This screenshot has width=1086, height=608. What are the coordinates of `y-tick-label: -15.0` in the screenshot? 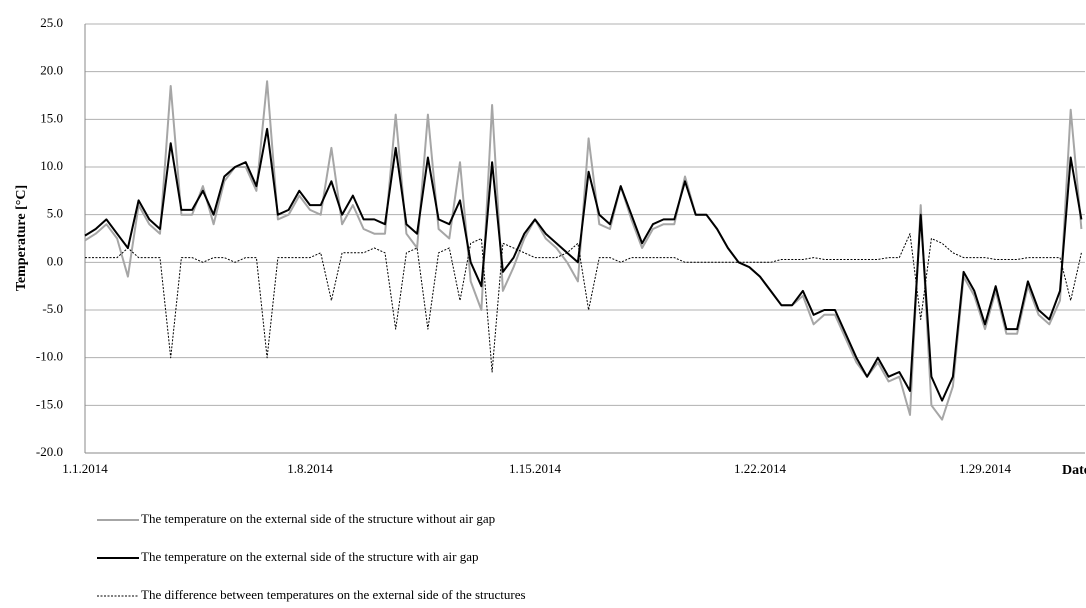 It's located at (49, 403).